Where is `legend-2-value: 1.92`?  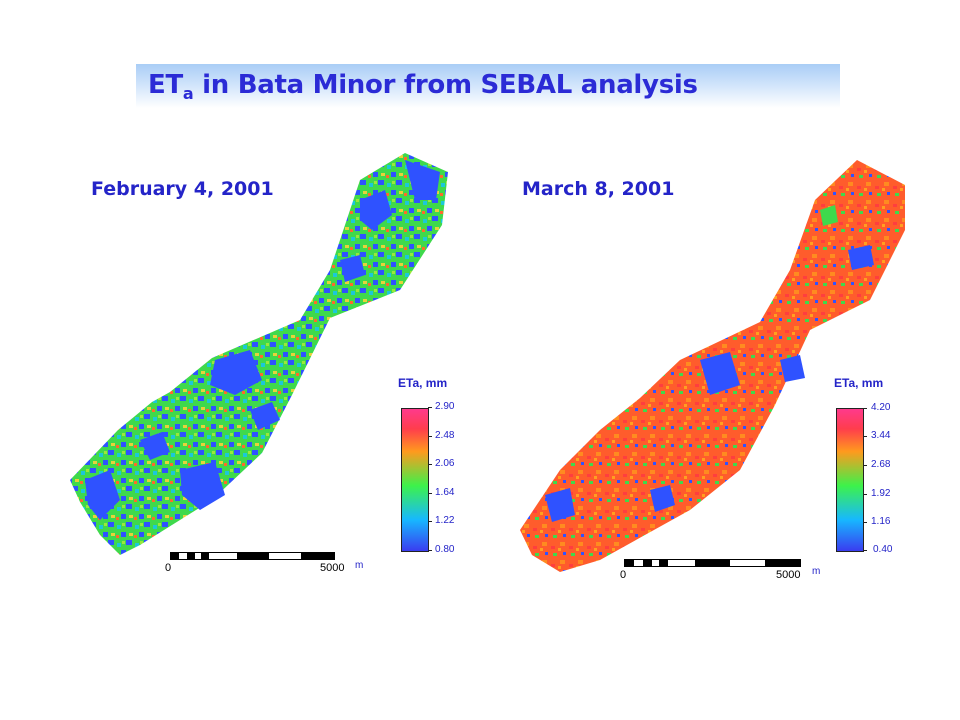
legend-2-value: 1.92 is located at coordinates (881, 493).